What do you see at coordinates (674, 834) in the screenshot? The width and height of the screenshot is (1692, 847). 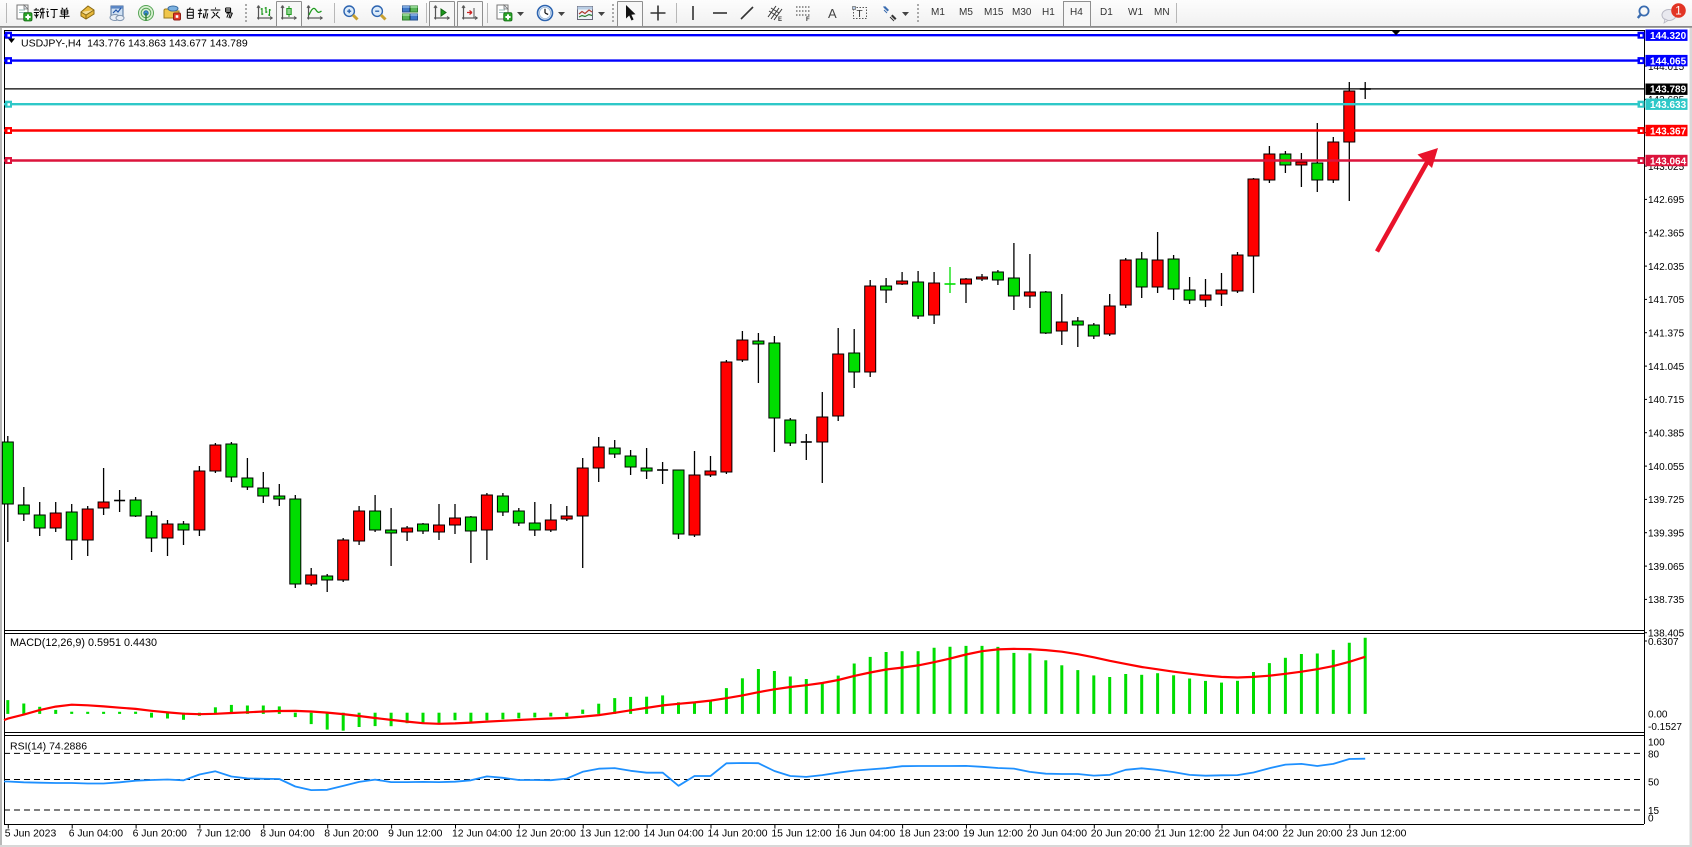 I see `svg-text: 14 Jun 04:00` at bounding box center [674, 834].